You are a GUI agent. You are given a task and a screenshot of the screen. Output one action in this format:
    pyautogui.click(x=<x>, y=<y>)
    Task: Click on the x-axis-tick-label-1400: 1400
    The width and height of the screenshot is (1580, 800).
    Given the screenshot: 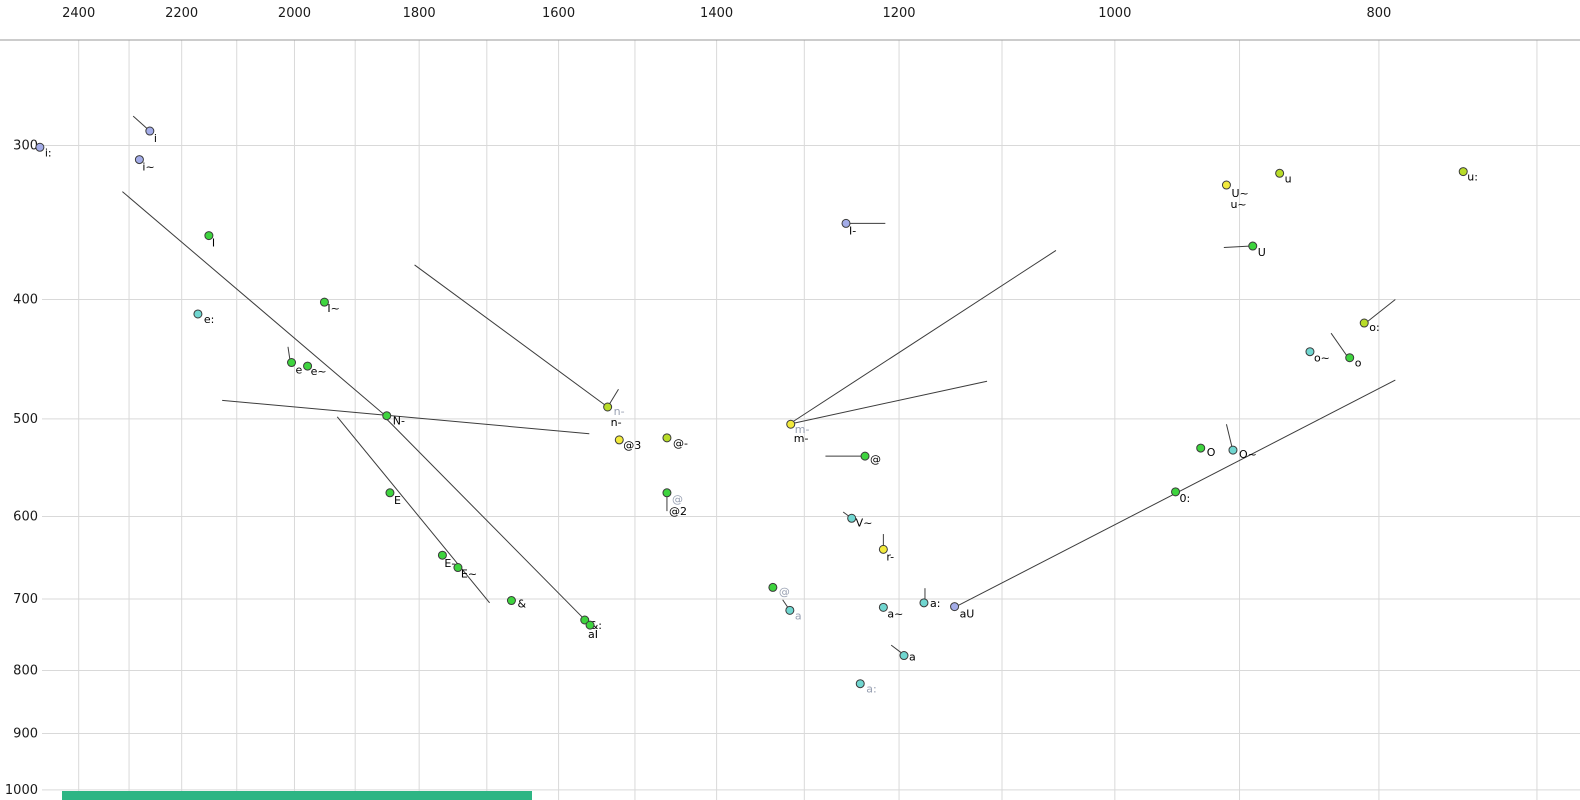 What is the action you would take?
    pyautogui.click(x=716, y=13)
    